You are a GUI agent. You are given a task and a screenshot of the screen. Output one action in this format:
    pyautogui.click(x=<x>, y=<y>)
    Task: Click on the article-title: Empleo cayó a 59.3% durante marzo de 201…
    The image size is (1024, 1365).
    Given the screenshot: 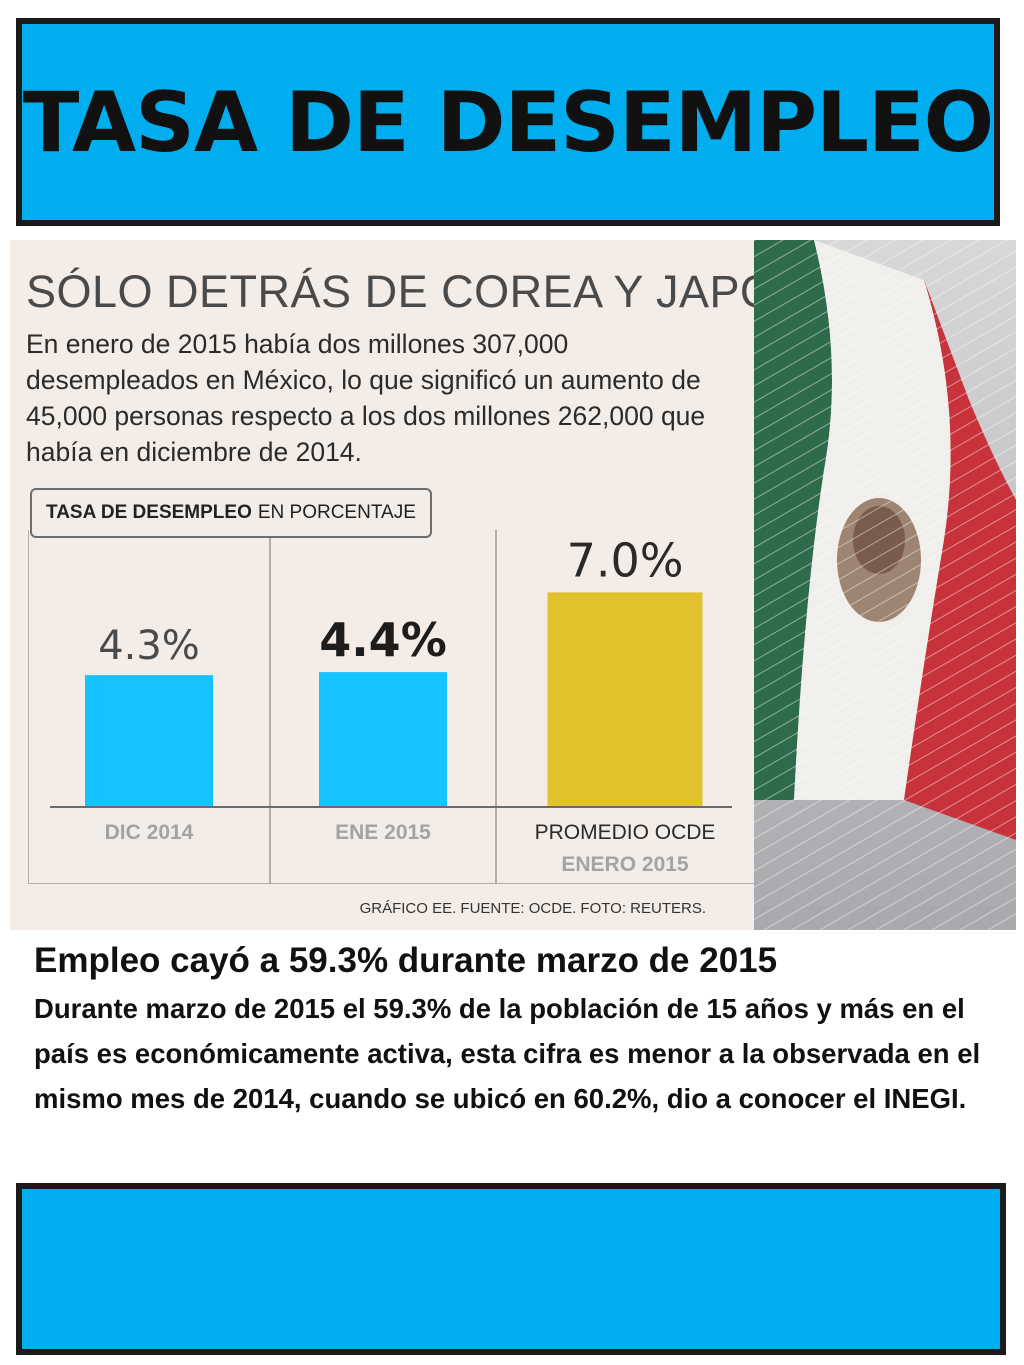 What is the action you would take?
    pyautogui.click(x=406, y=960)
    